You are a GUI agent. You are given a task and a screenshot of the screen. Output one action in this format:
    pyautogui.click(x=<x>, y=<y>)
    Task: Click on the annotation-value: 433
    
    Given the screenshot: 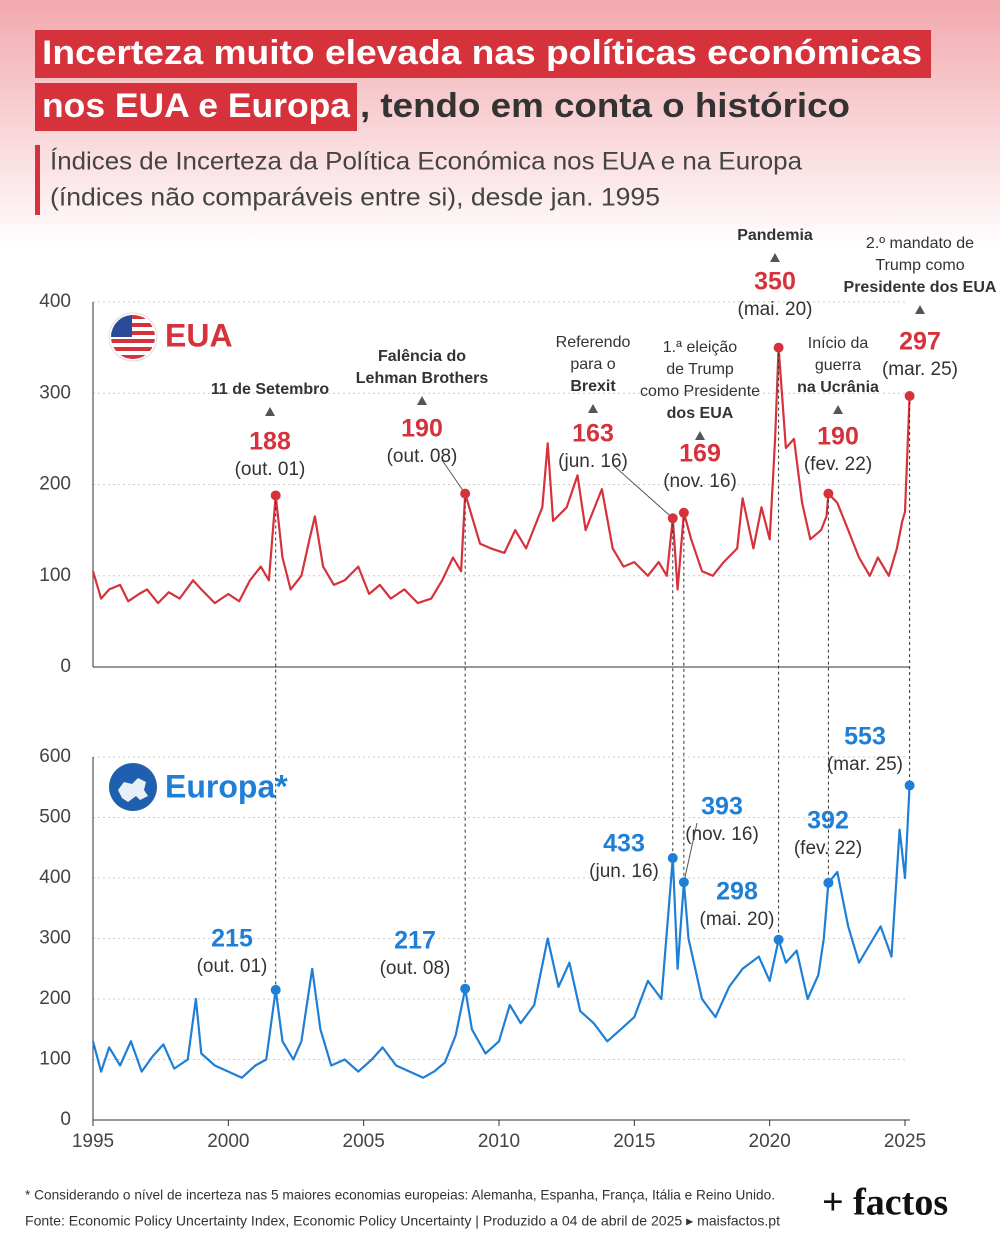 What is the action you would take?
    pyautogui.click(x=624, y=844)
    